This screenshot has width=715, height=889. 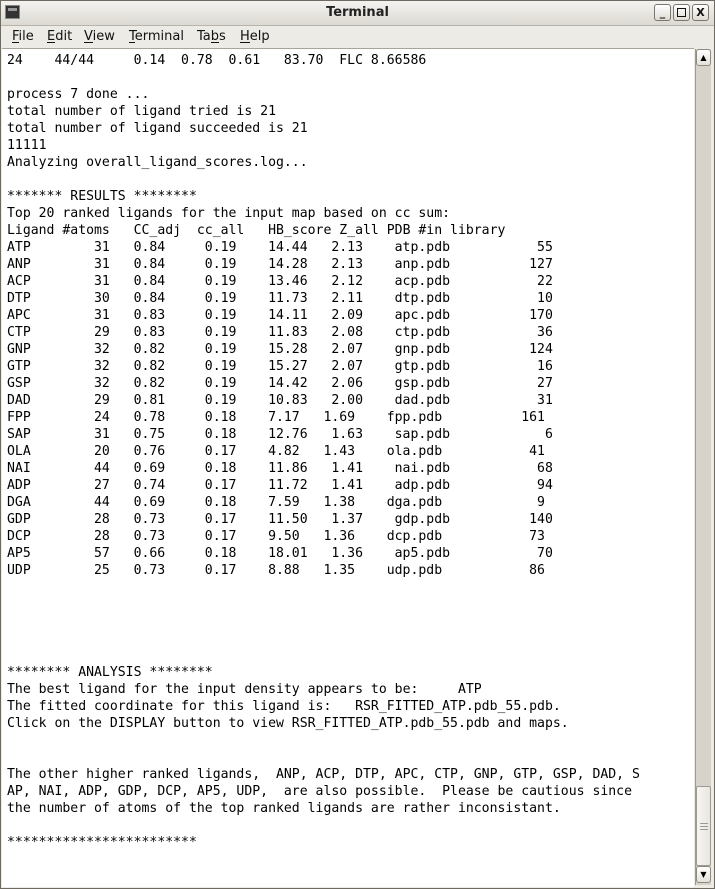 What do you see at coordinates (323, 366) in the screenshot?
I see `table-row: GTP 32 0.82 0.19 15.27 2.07 gtp.pdb 16` at bounding box center [323, 366].